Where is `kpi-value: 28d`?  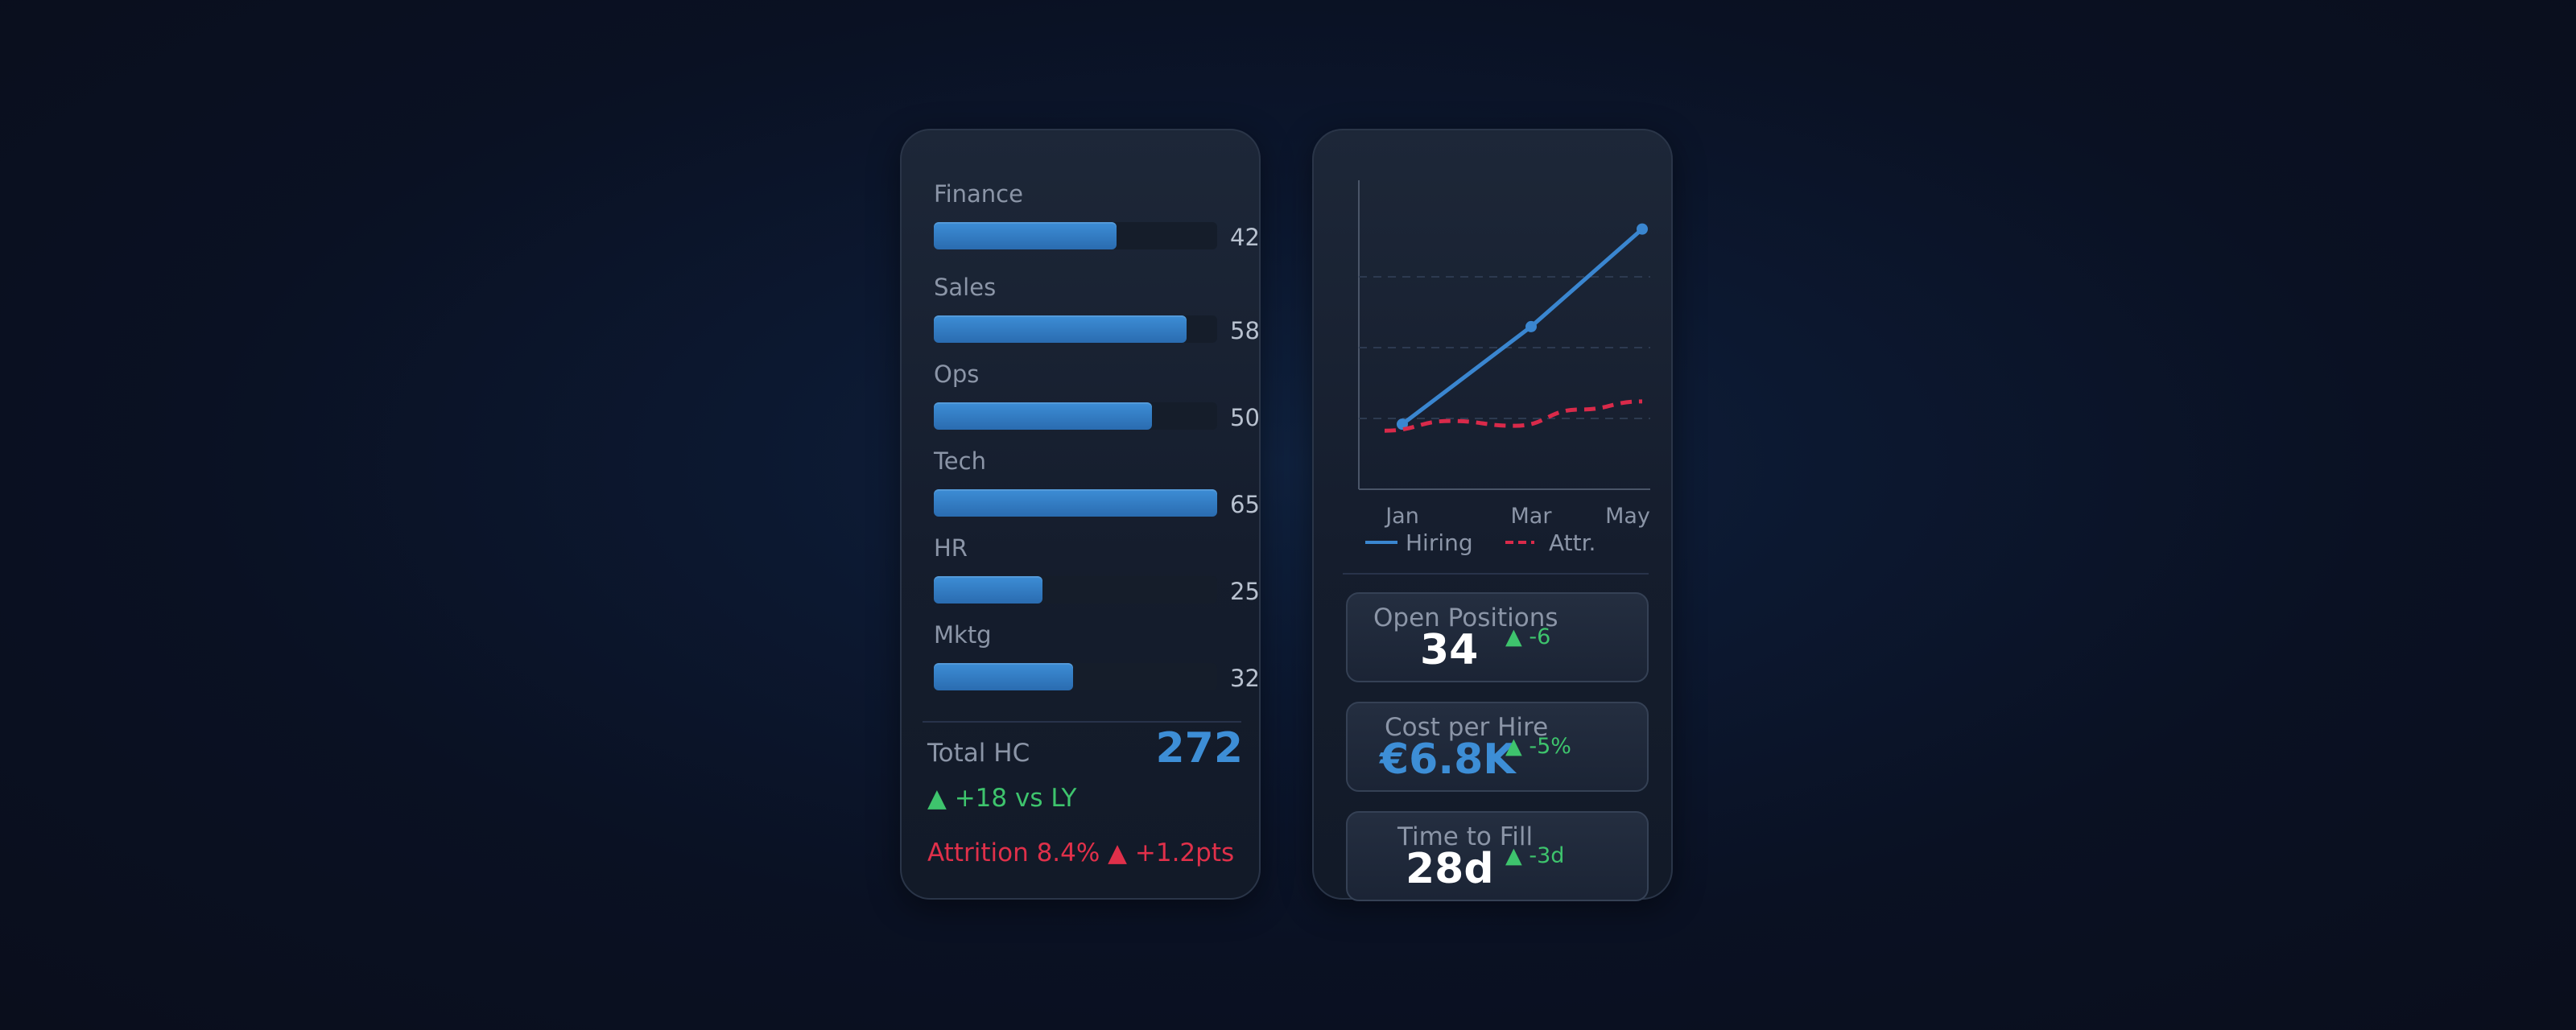 kpi-value: 28d is located at coordinates (1450, 869).